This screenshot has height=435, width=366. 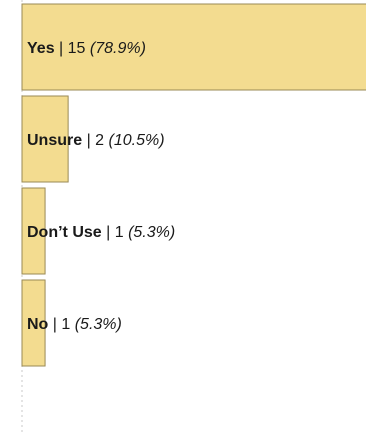 I want to click on bar-don-t-use, so click(x=33, y=231).